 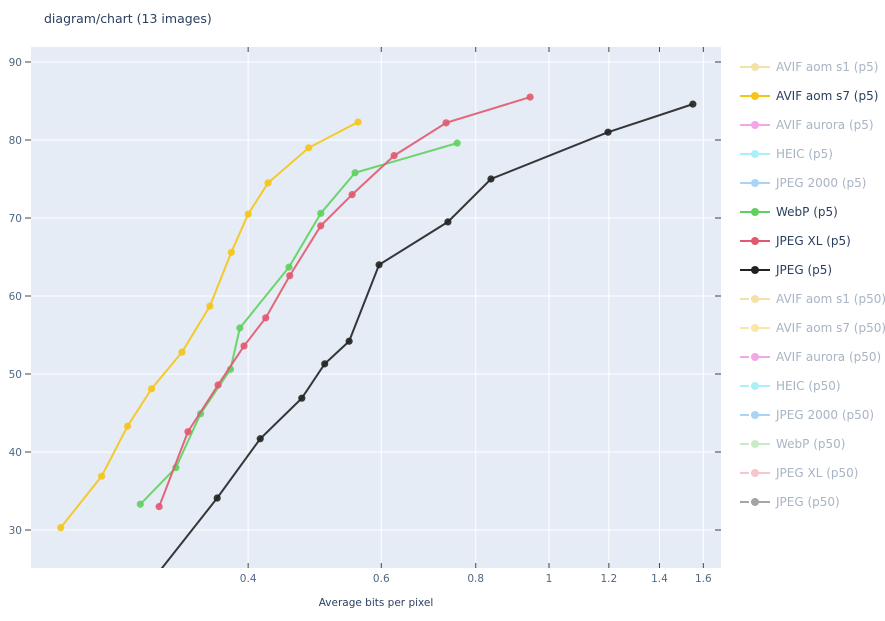 I want to click on x-tick-label: 1, so click(x=549, y=579).